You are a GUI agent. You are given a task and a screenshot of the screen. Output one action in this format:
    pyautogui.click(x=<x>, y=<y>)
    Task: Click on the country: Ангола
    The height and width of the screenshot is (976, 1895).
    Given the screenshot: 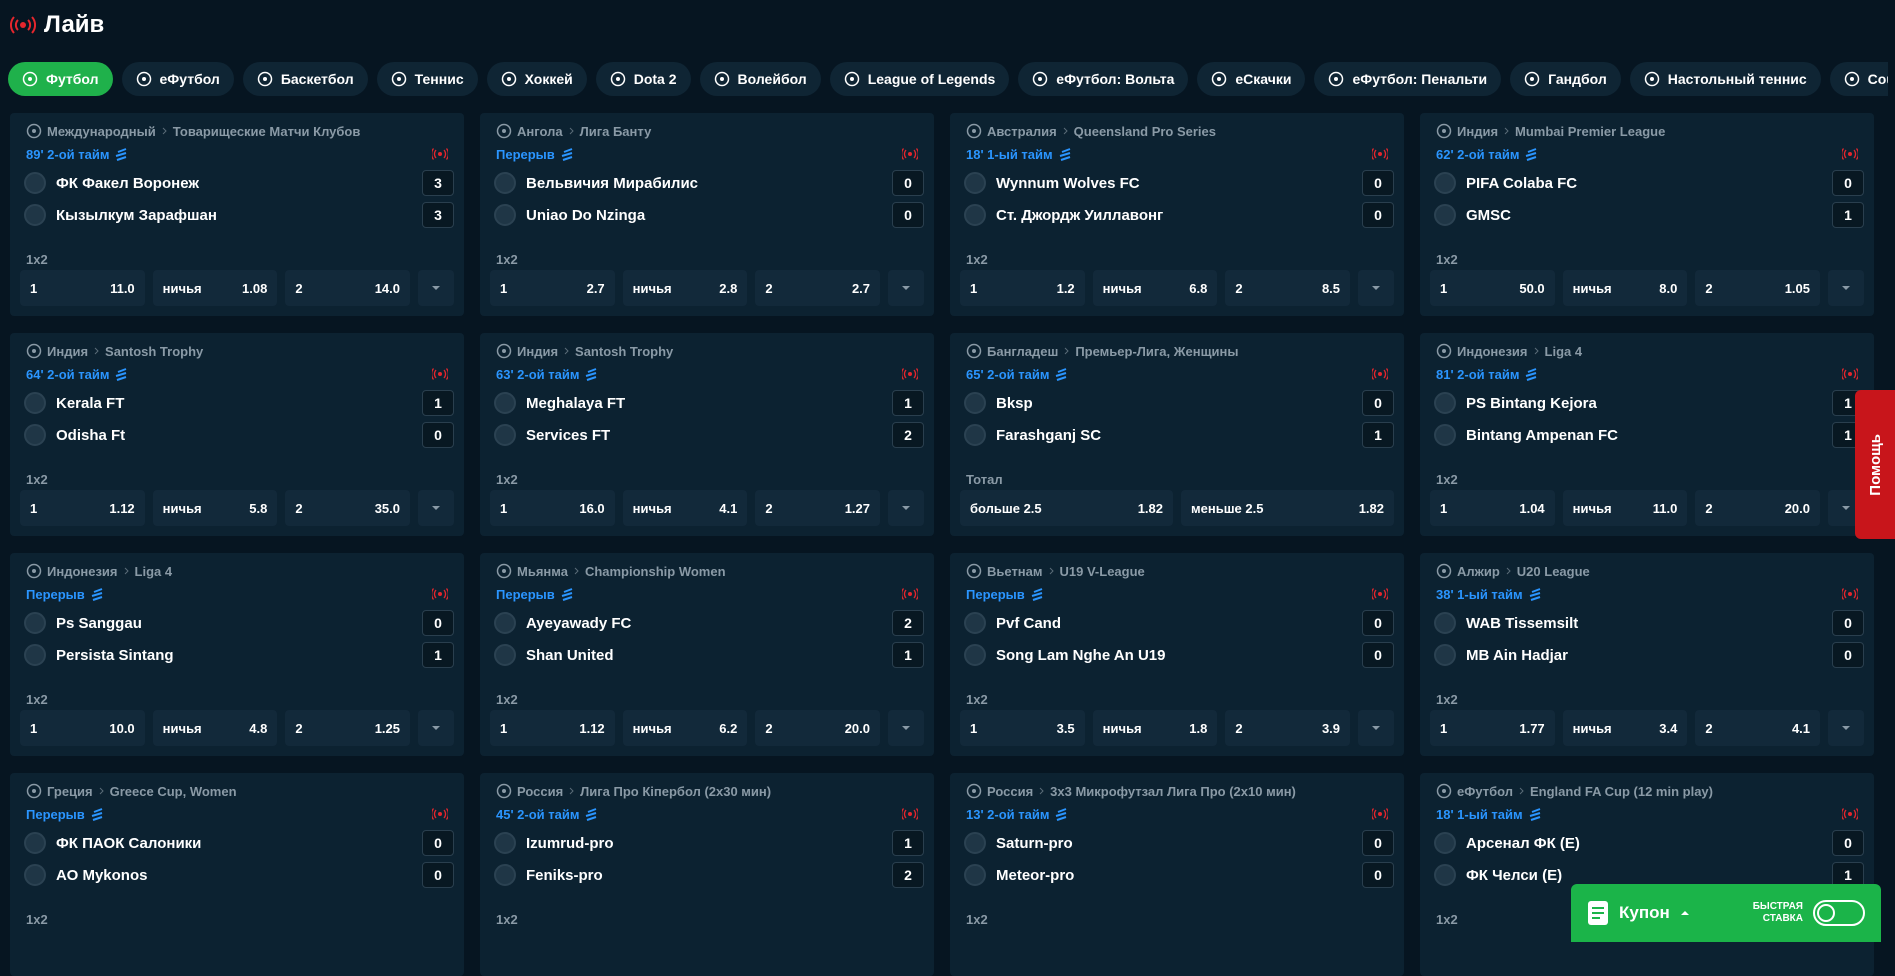 What is the action you would take?
    pyautogui.click(x=540, y=131)
    